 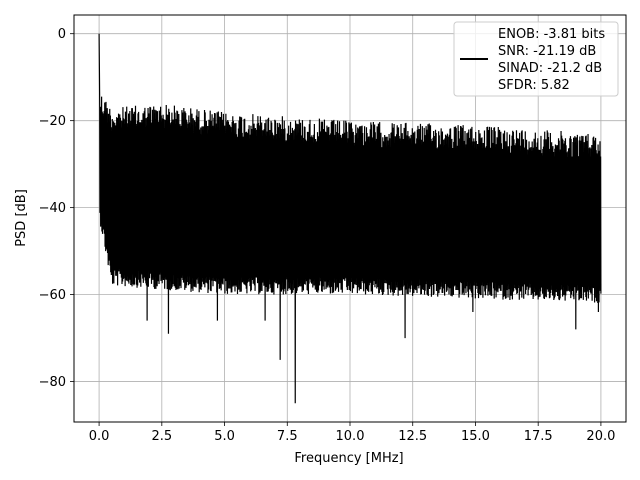 What do you see at coordinates (62, 34) in the screenshot?
I see `y-tick-label: 0` at bounding box center [62, 34].